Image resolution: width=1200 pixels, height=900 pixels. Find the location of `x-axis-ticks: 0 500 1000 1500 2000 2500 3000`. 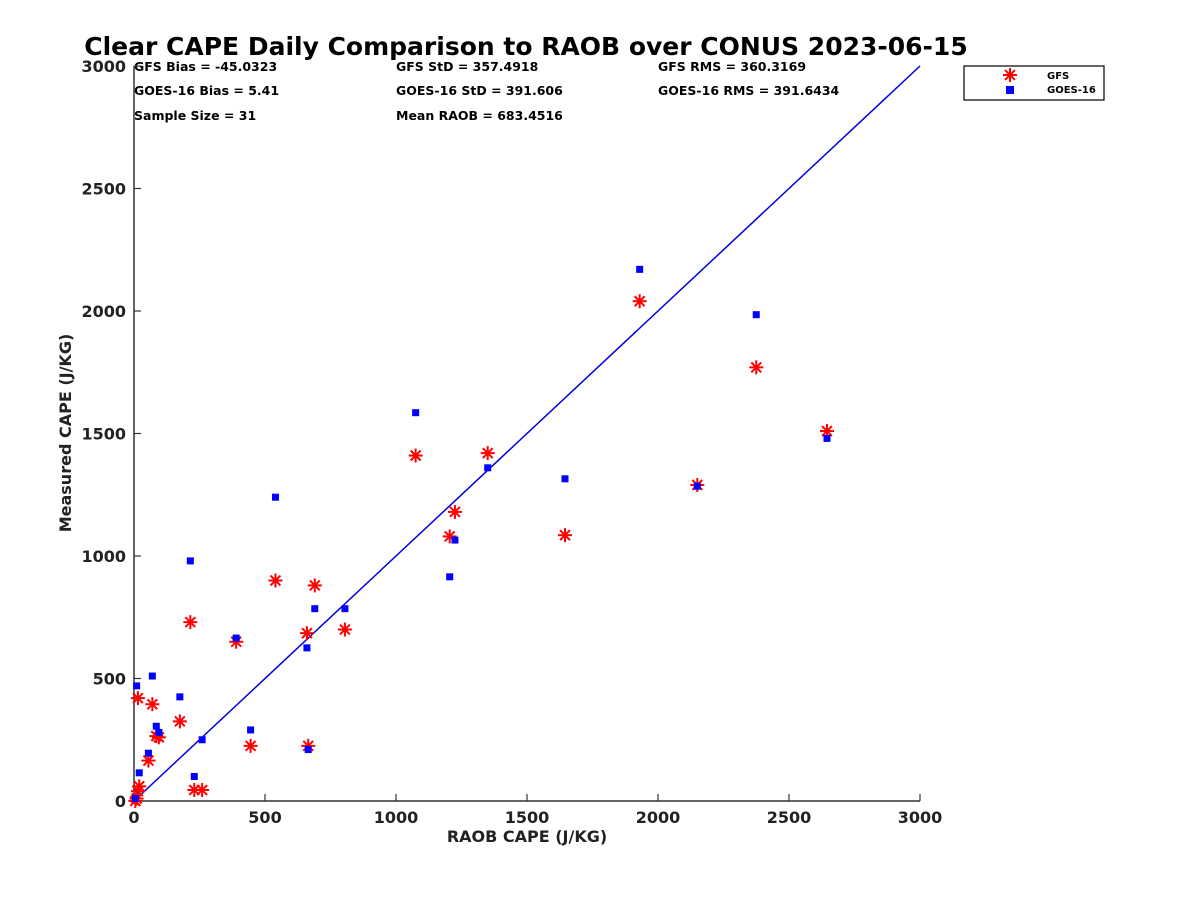

x-axis-ticks: 0 500 1000 1500 2000 2500 3000 is located at coordinates (535, 810).